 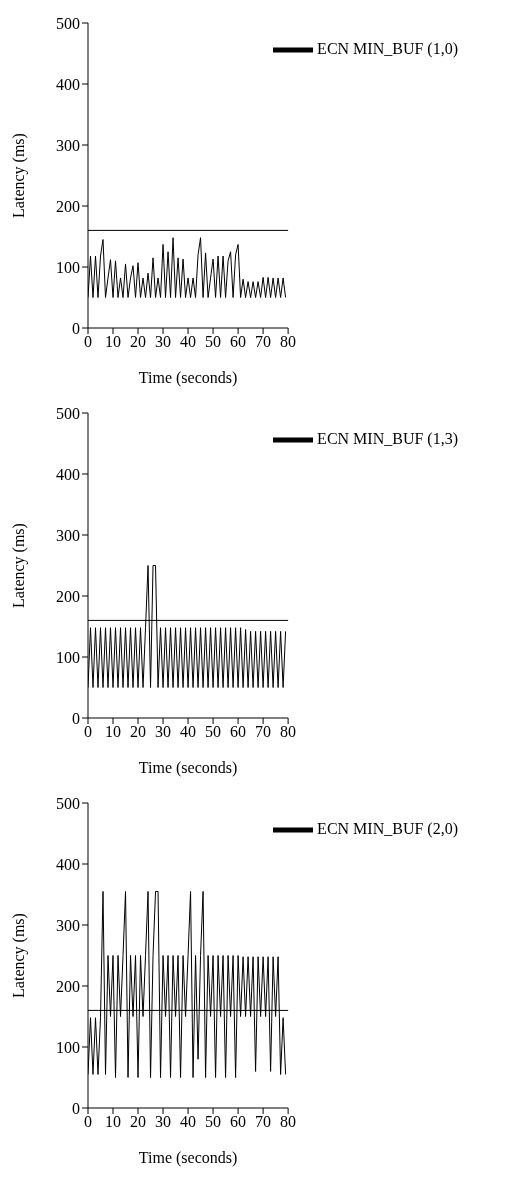 What do you see at coordinates (387, 48) in the screenshot?
I see `legend-label: ECN MIN_BUF (1,0)` at bounding box center [387, 48].